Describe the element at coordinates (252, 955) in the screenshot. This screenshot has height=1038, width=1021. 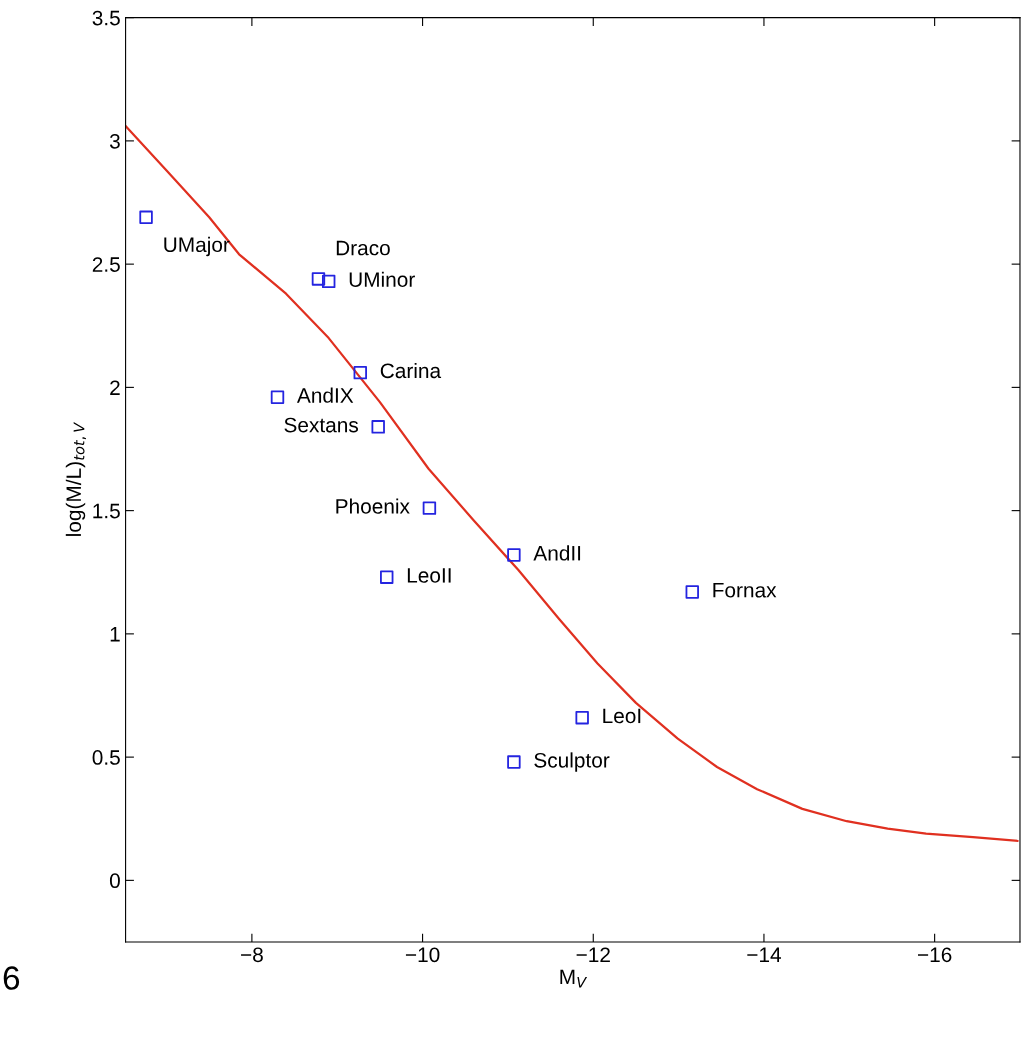
I see `x-tick-label: −8` at that location.